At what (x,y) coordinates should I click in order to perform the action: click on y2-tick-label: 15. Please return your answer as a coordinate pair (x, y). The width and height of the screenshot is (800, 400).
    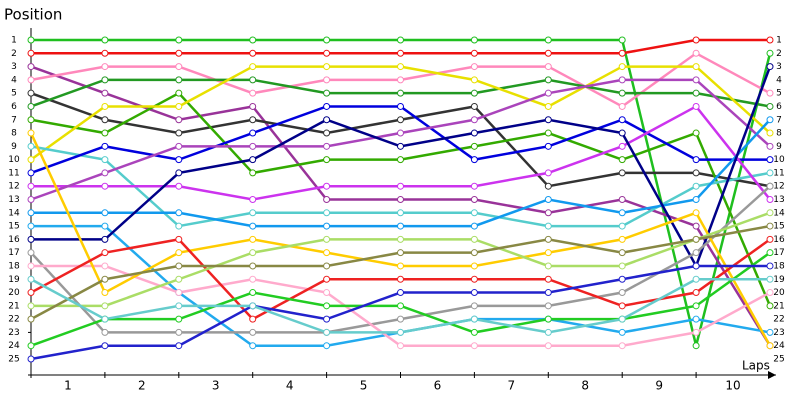
    Looking at the image, I should click on (778, 227).